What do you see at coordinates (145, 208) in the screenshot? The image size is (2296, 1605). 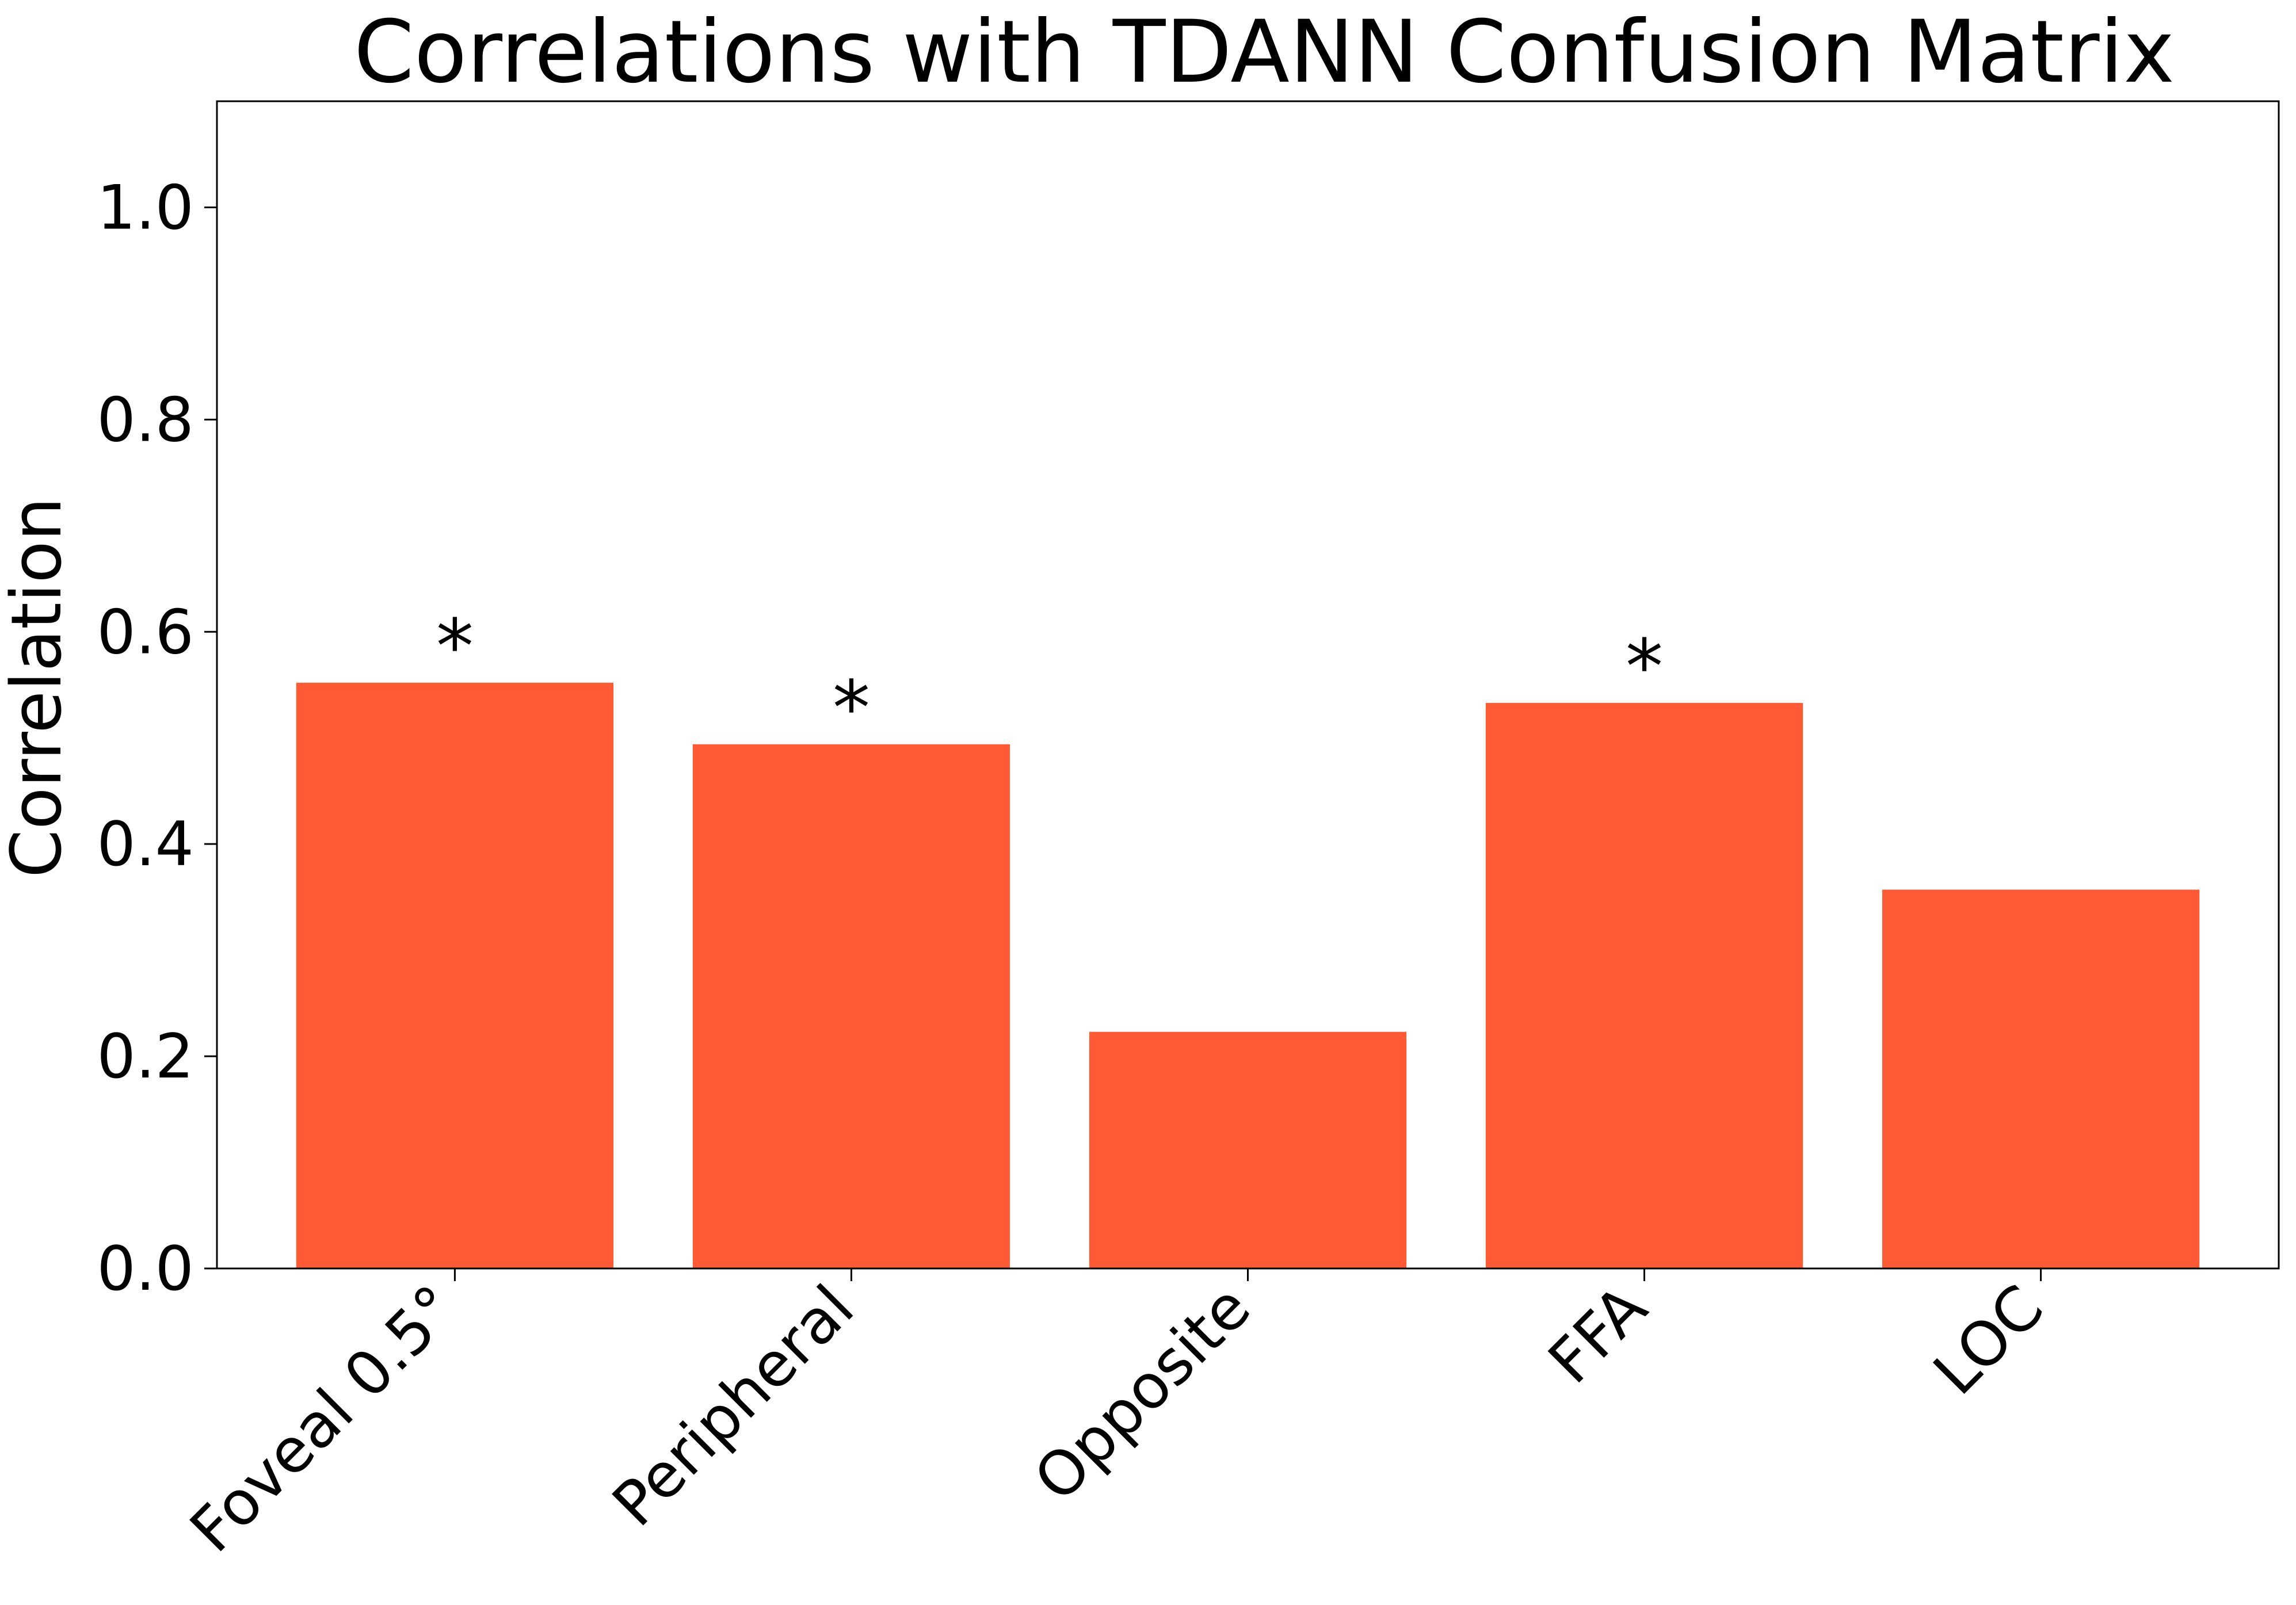 I see `y-tick-label: 1.0` at bounding box center [145, 208].